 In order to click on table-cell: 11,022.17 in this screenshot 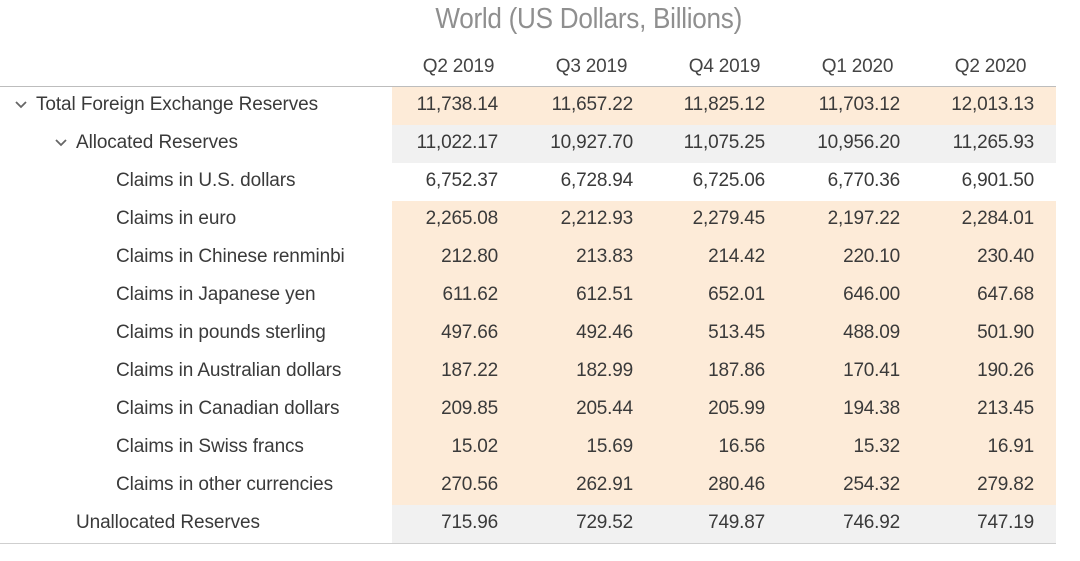, I will do `click(457, 142)`.